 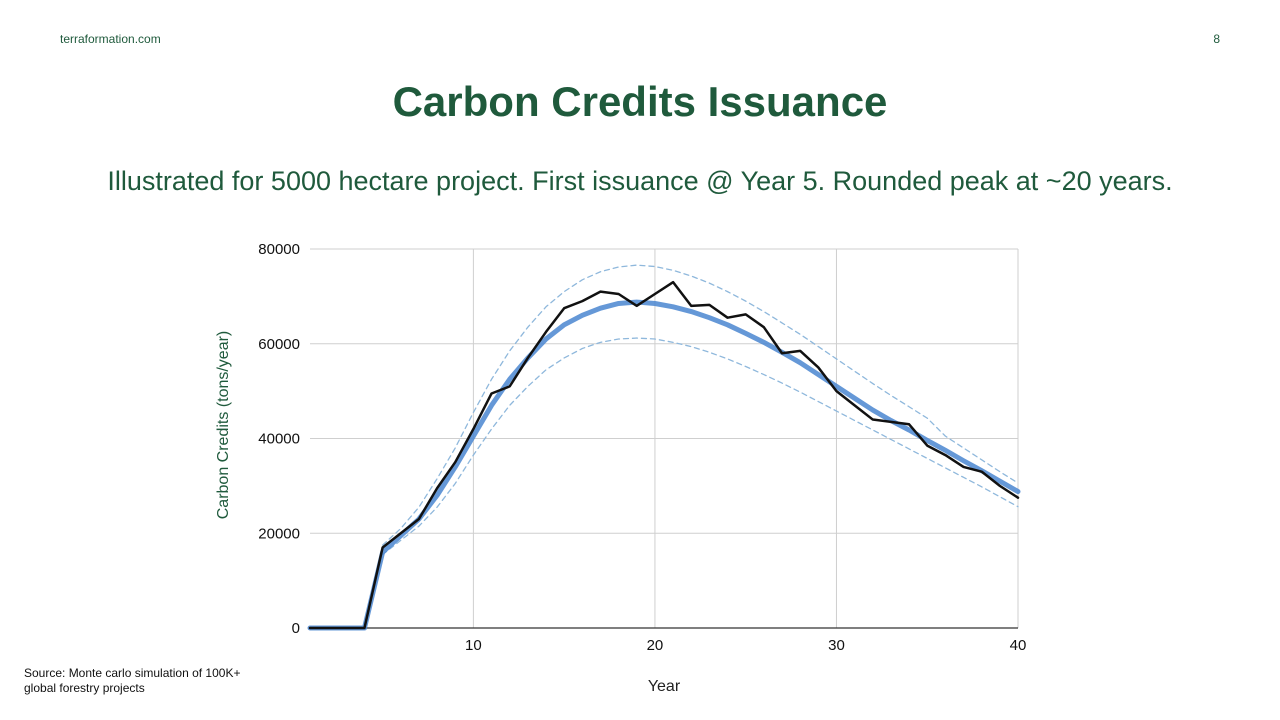 What do you see at coordinates (655, 645) in the screenshot?
I see `x-tick-label: 20` at bounding box center [655, 645].